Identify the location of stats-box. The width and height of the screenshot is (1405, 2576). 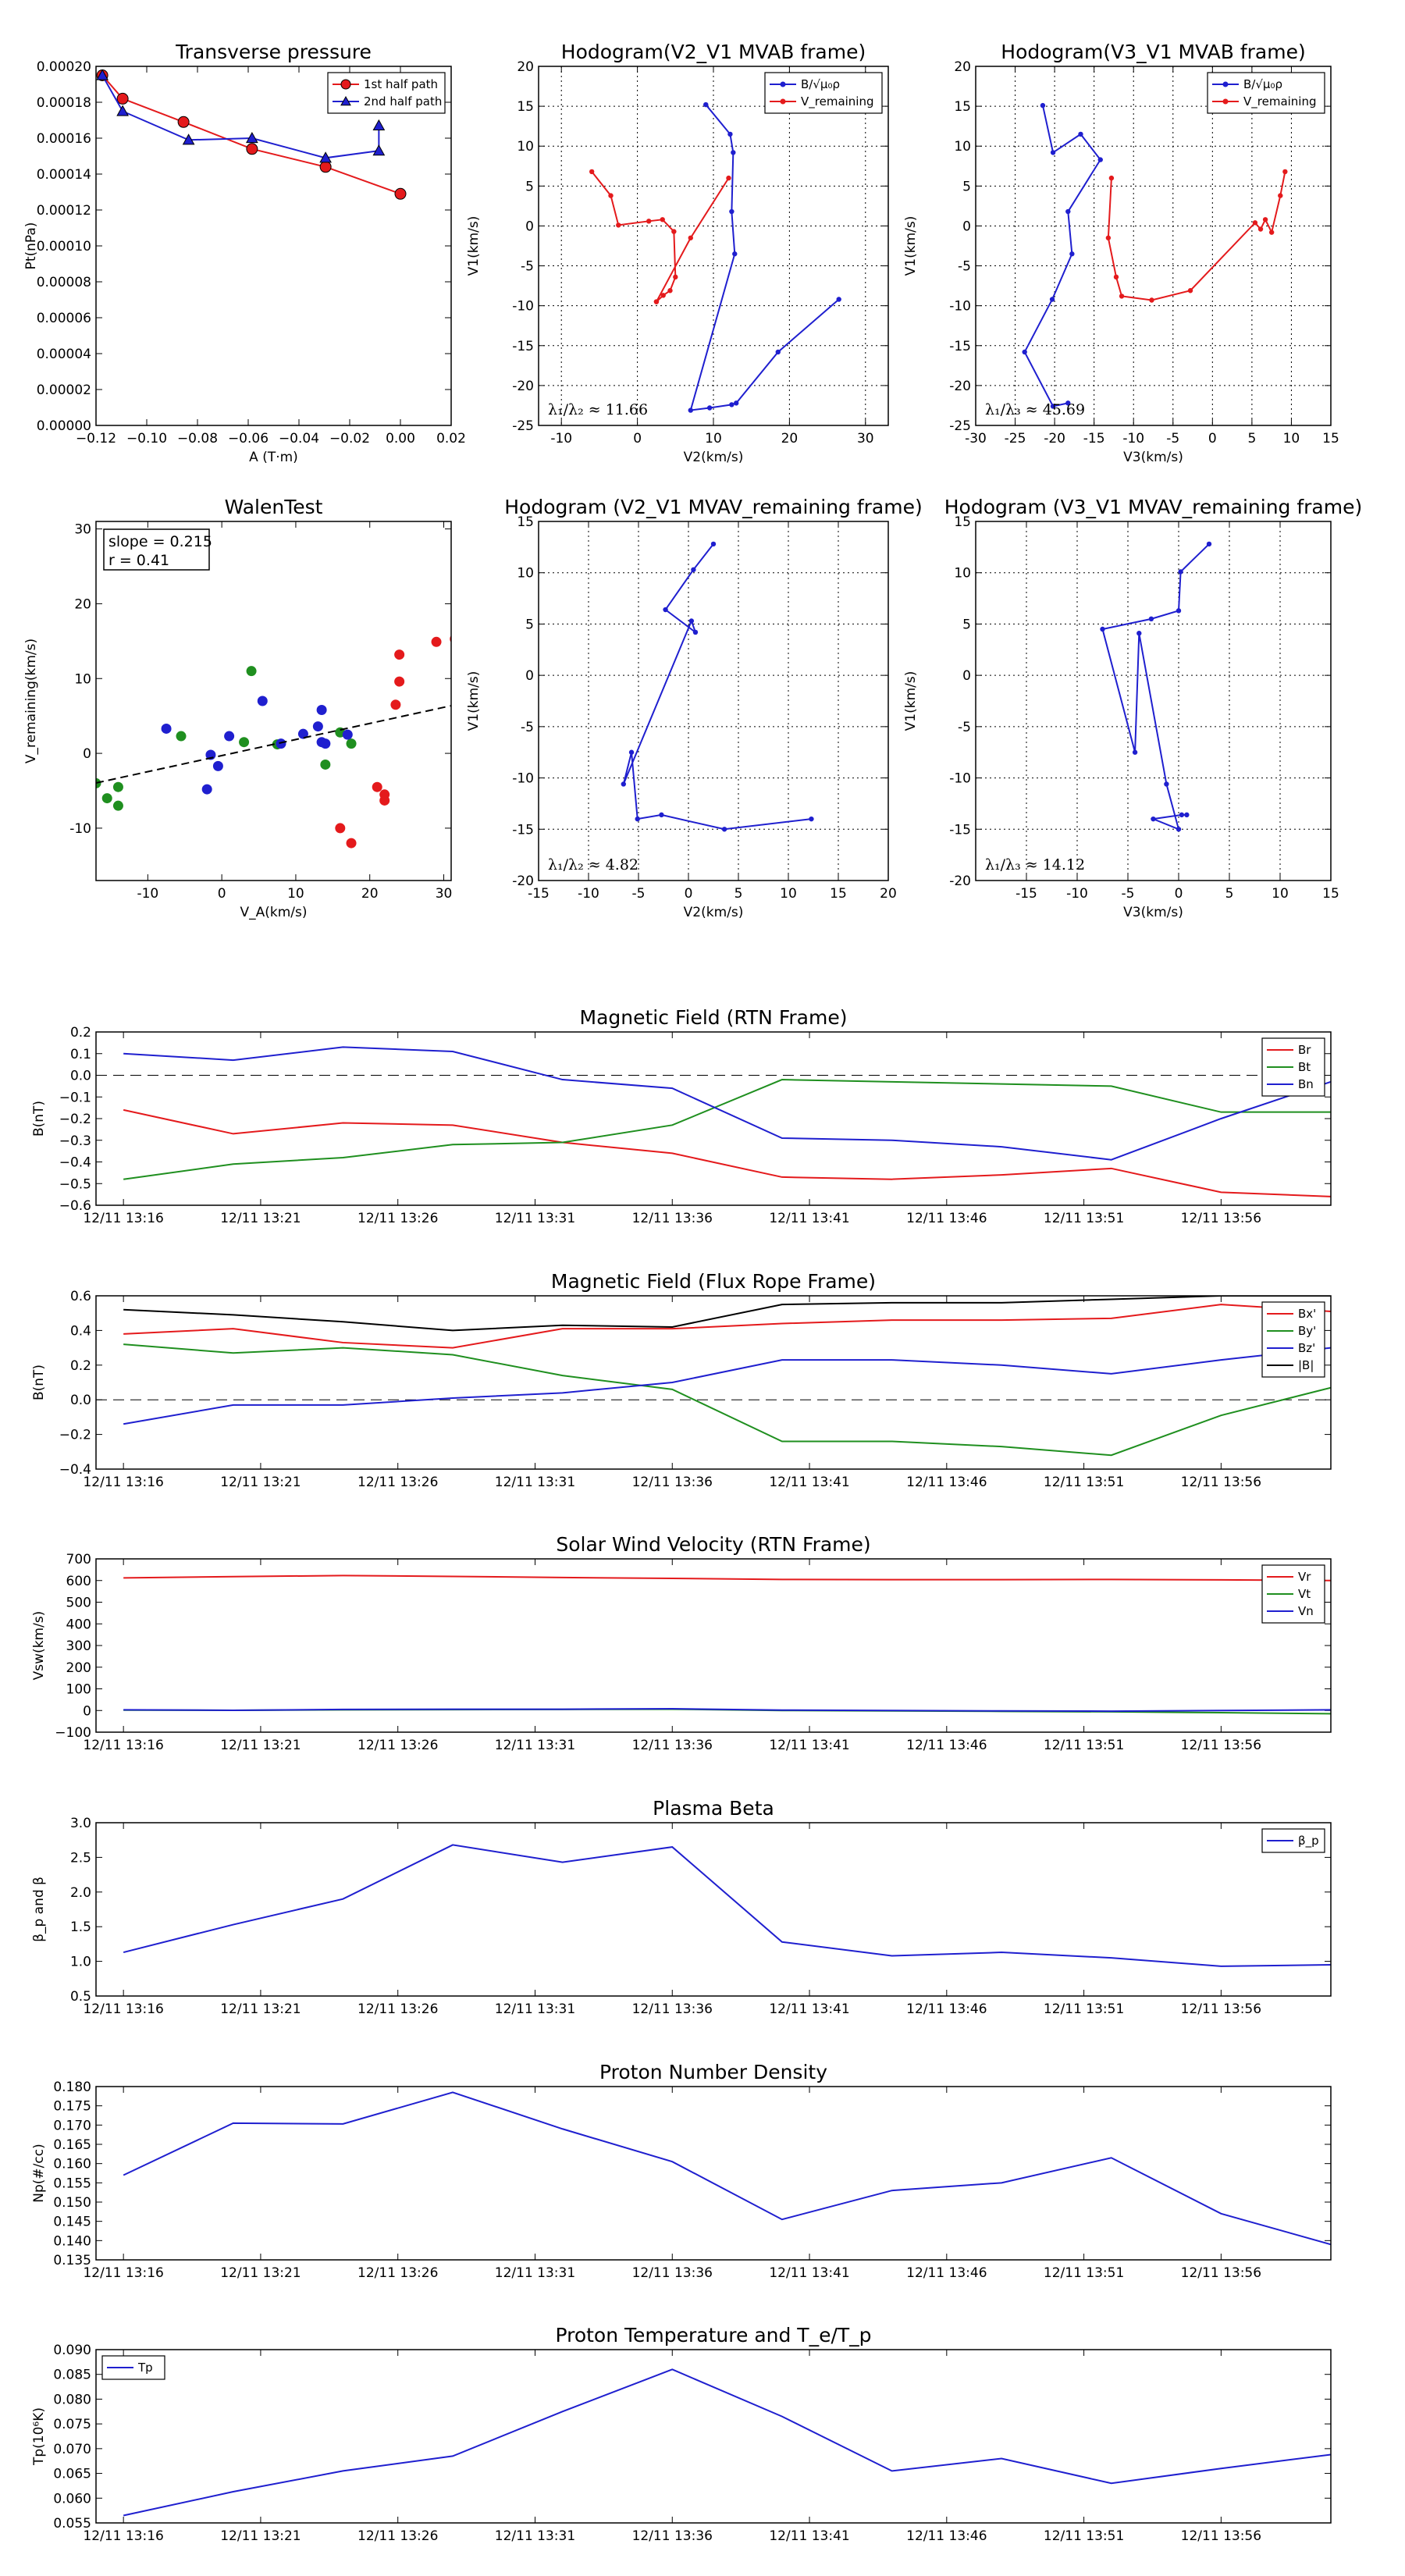
(156, 549).